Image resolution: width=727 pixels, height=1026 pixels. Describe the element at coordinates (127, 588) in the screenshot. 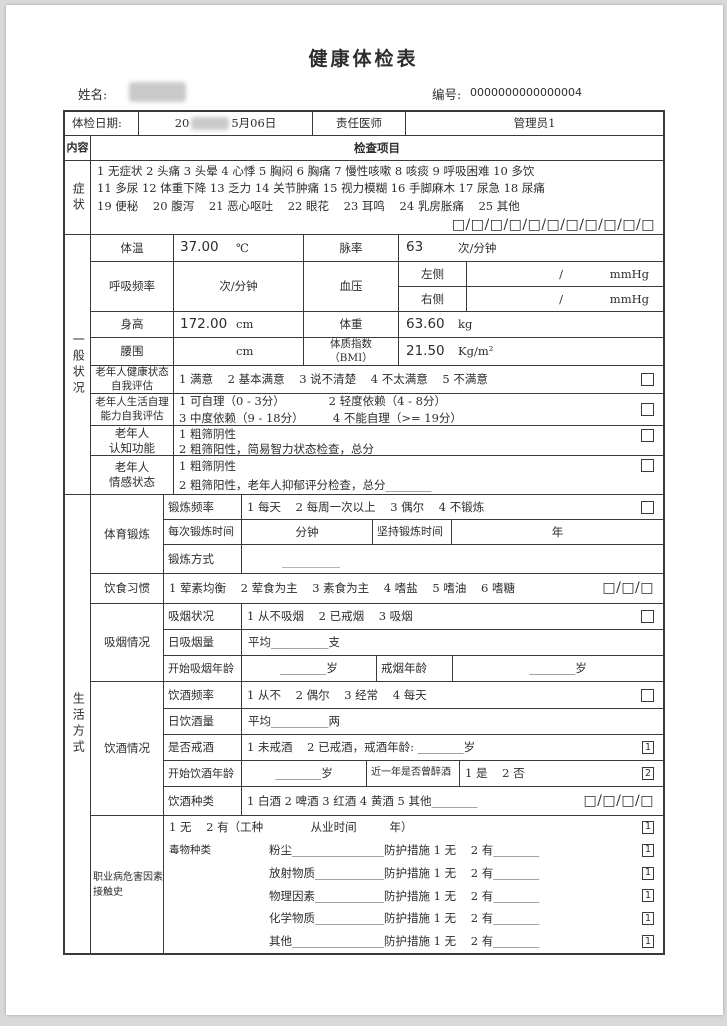

I see `diet-label: 饮食习惯` at that location.